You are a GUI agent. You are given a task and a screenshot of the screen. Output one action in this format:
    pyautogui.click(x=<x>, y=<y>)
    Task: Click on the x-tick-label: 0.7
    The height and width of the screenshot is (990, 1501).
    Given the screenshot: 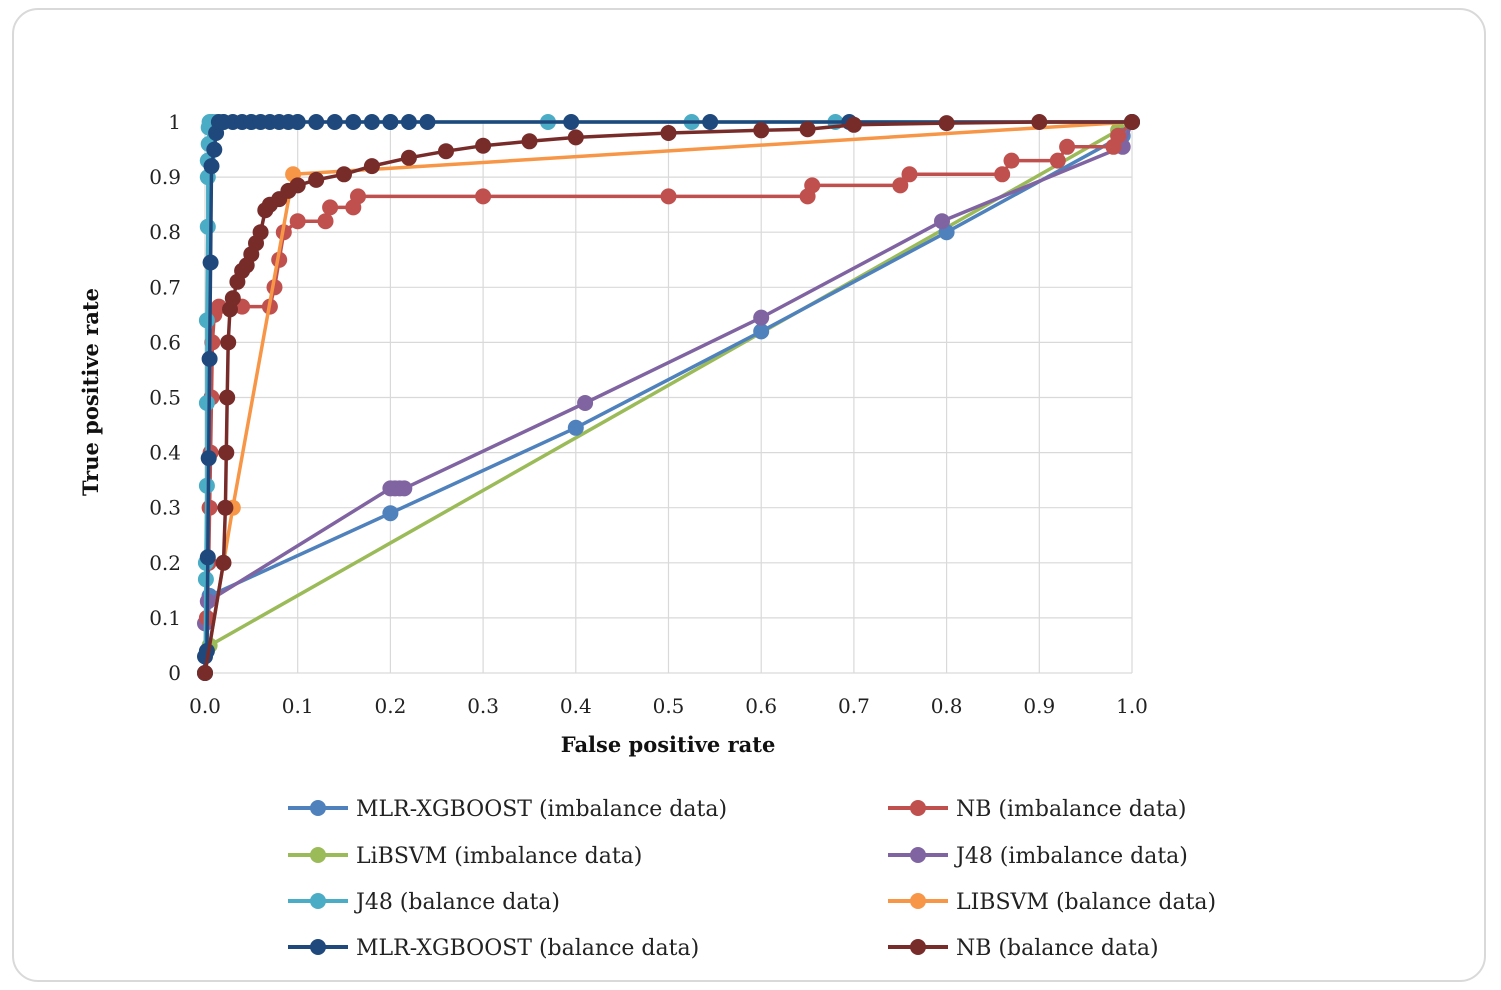 What is the action you would take?
    pyautogui.click(x=854, y=706)
    